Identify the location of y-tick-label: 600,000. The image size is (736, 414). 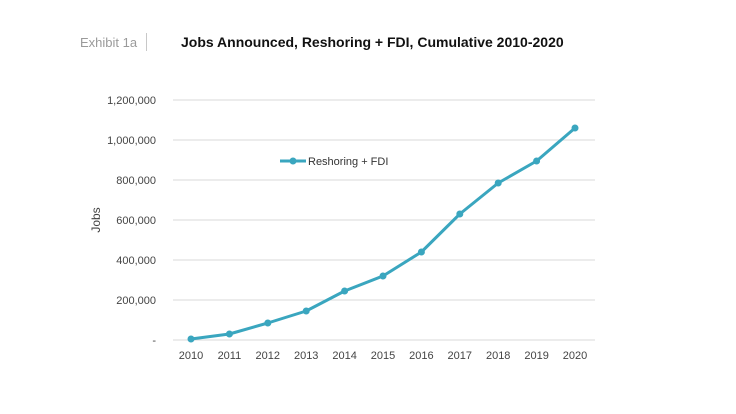
(136, 221).